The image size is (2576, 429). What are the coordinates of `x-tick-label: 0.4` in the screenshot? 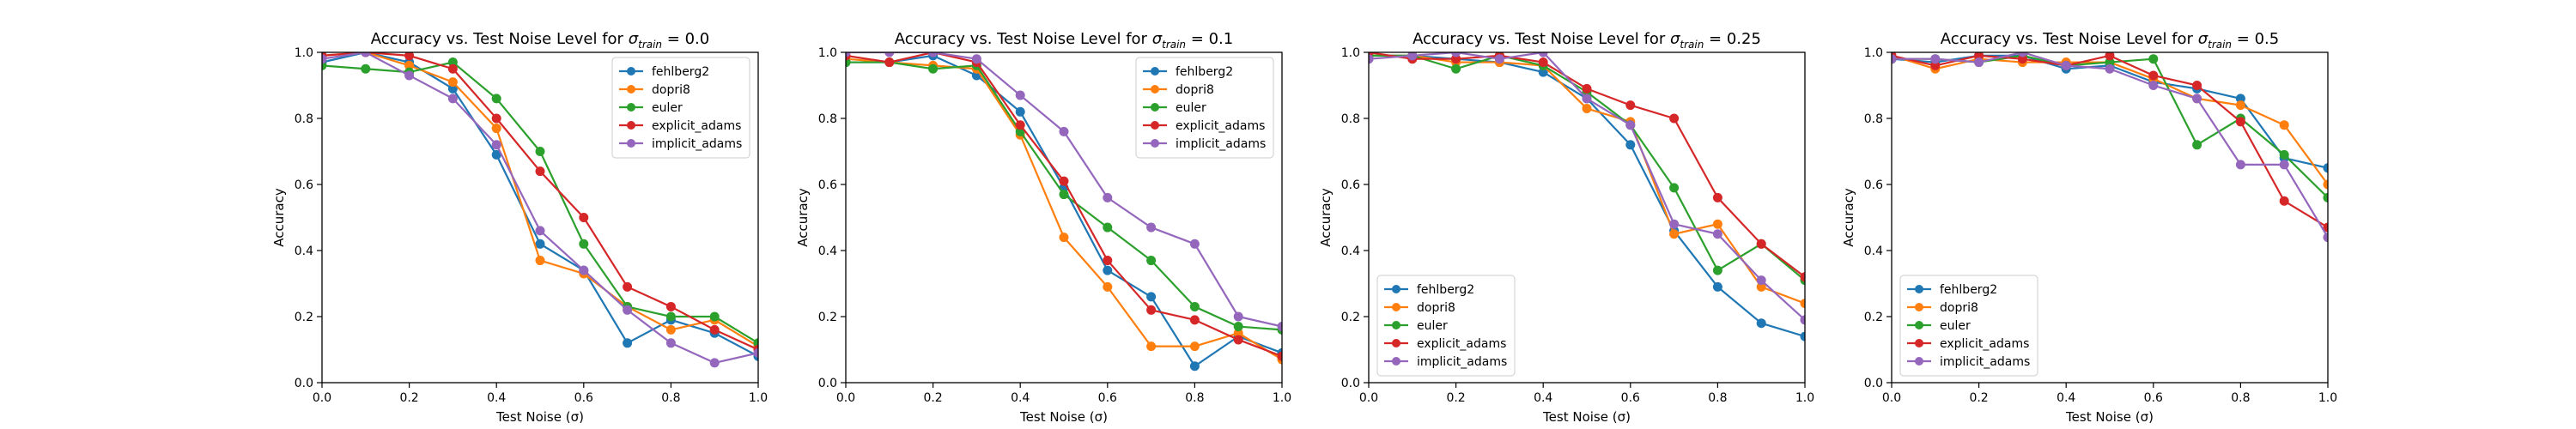 It's located at (2066, 398).